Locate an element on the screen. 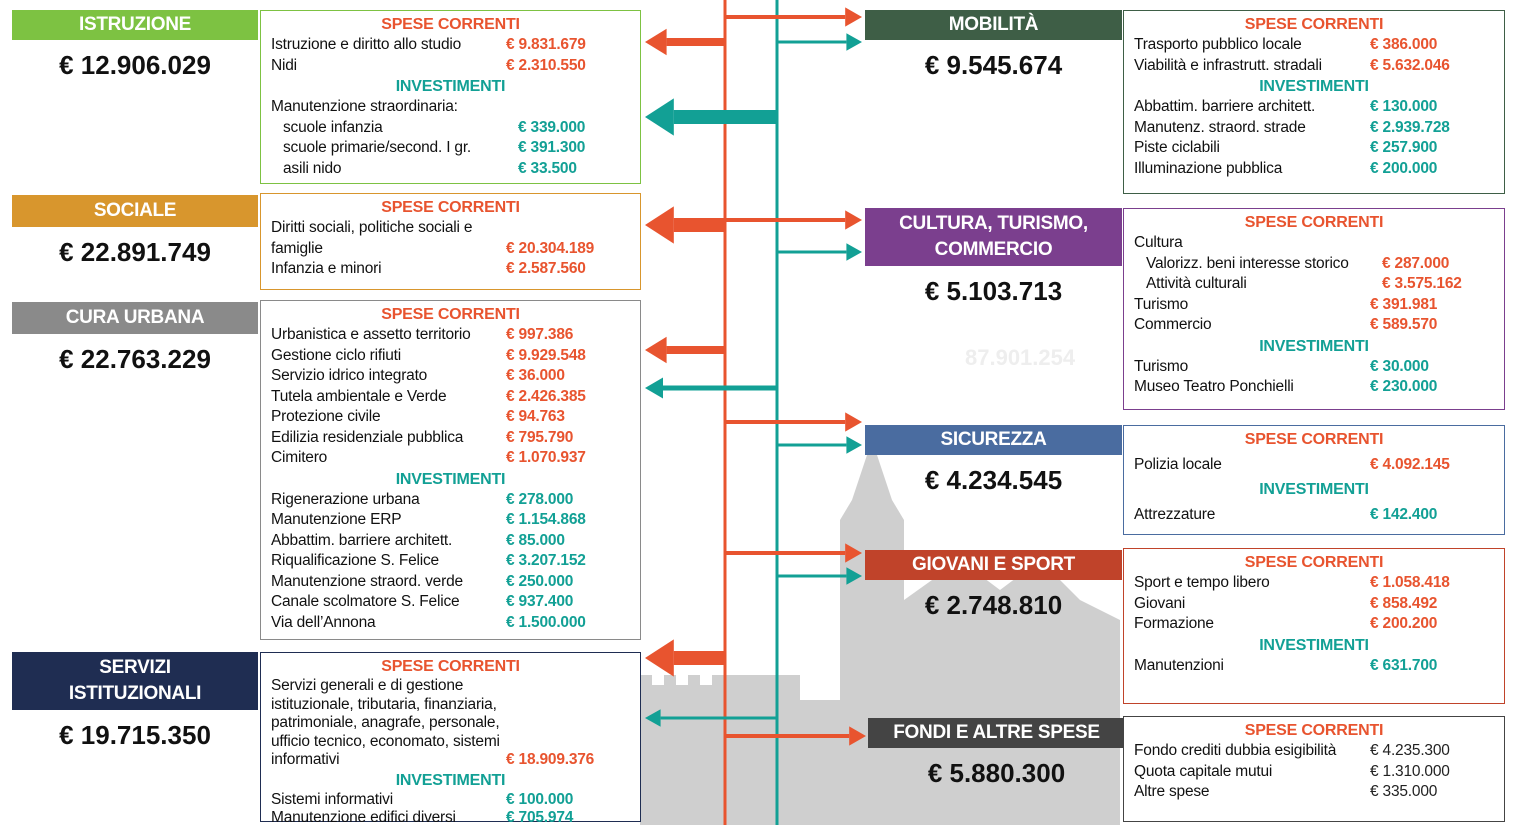  item-value: € 1.154.868 is located at coordinates (546, 519).